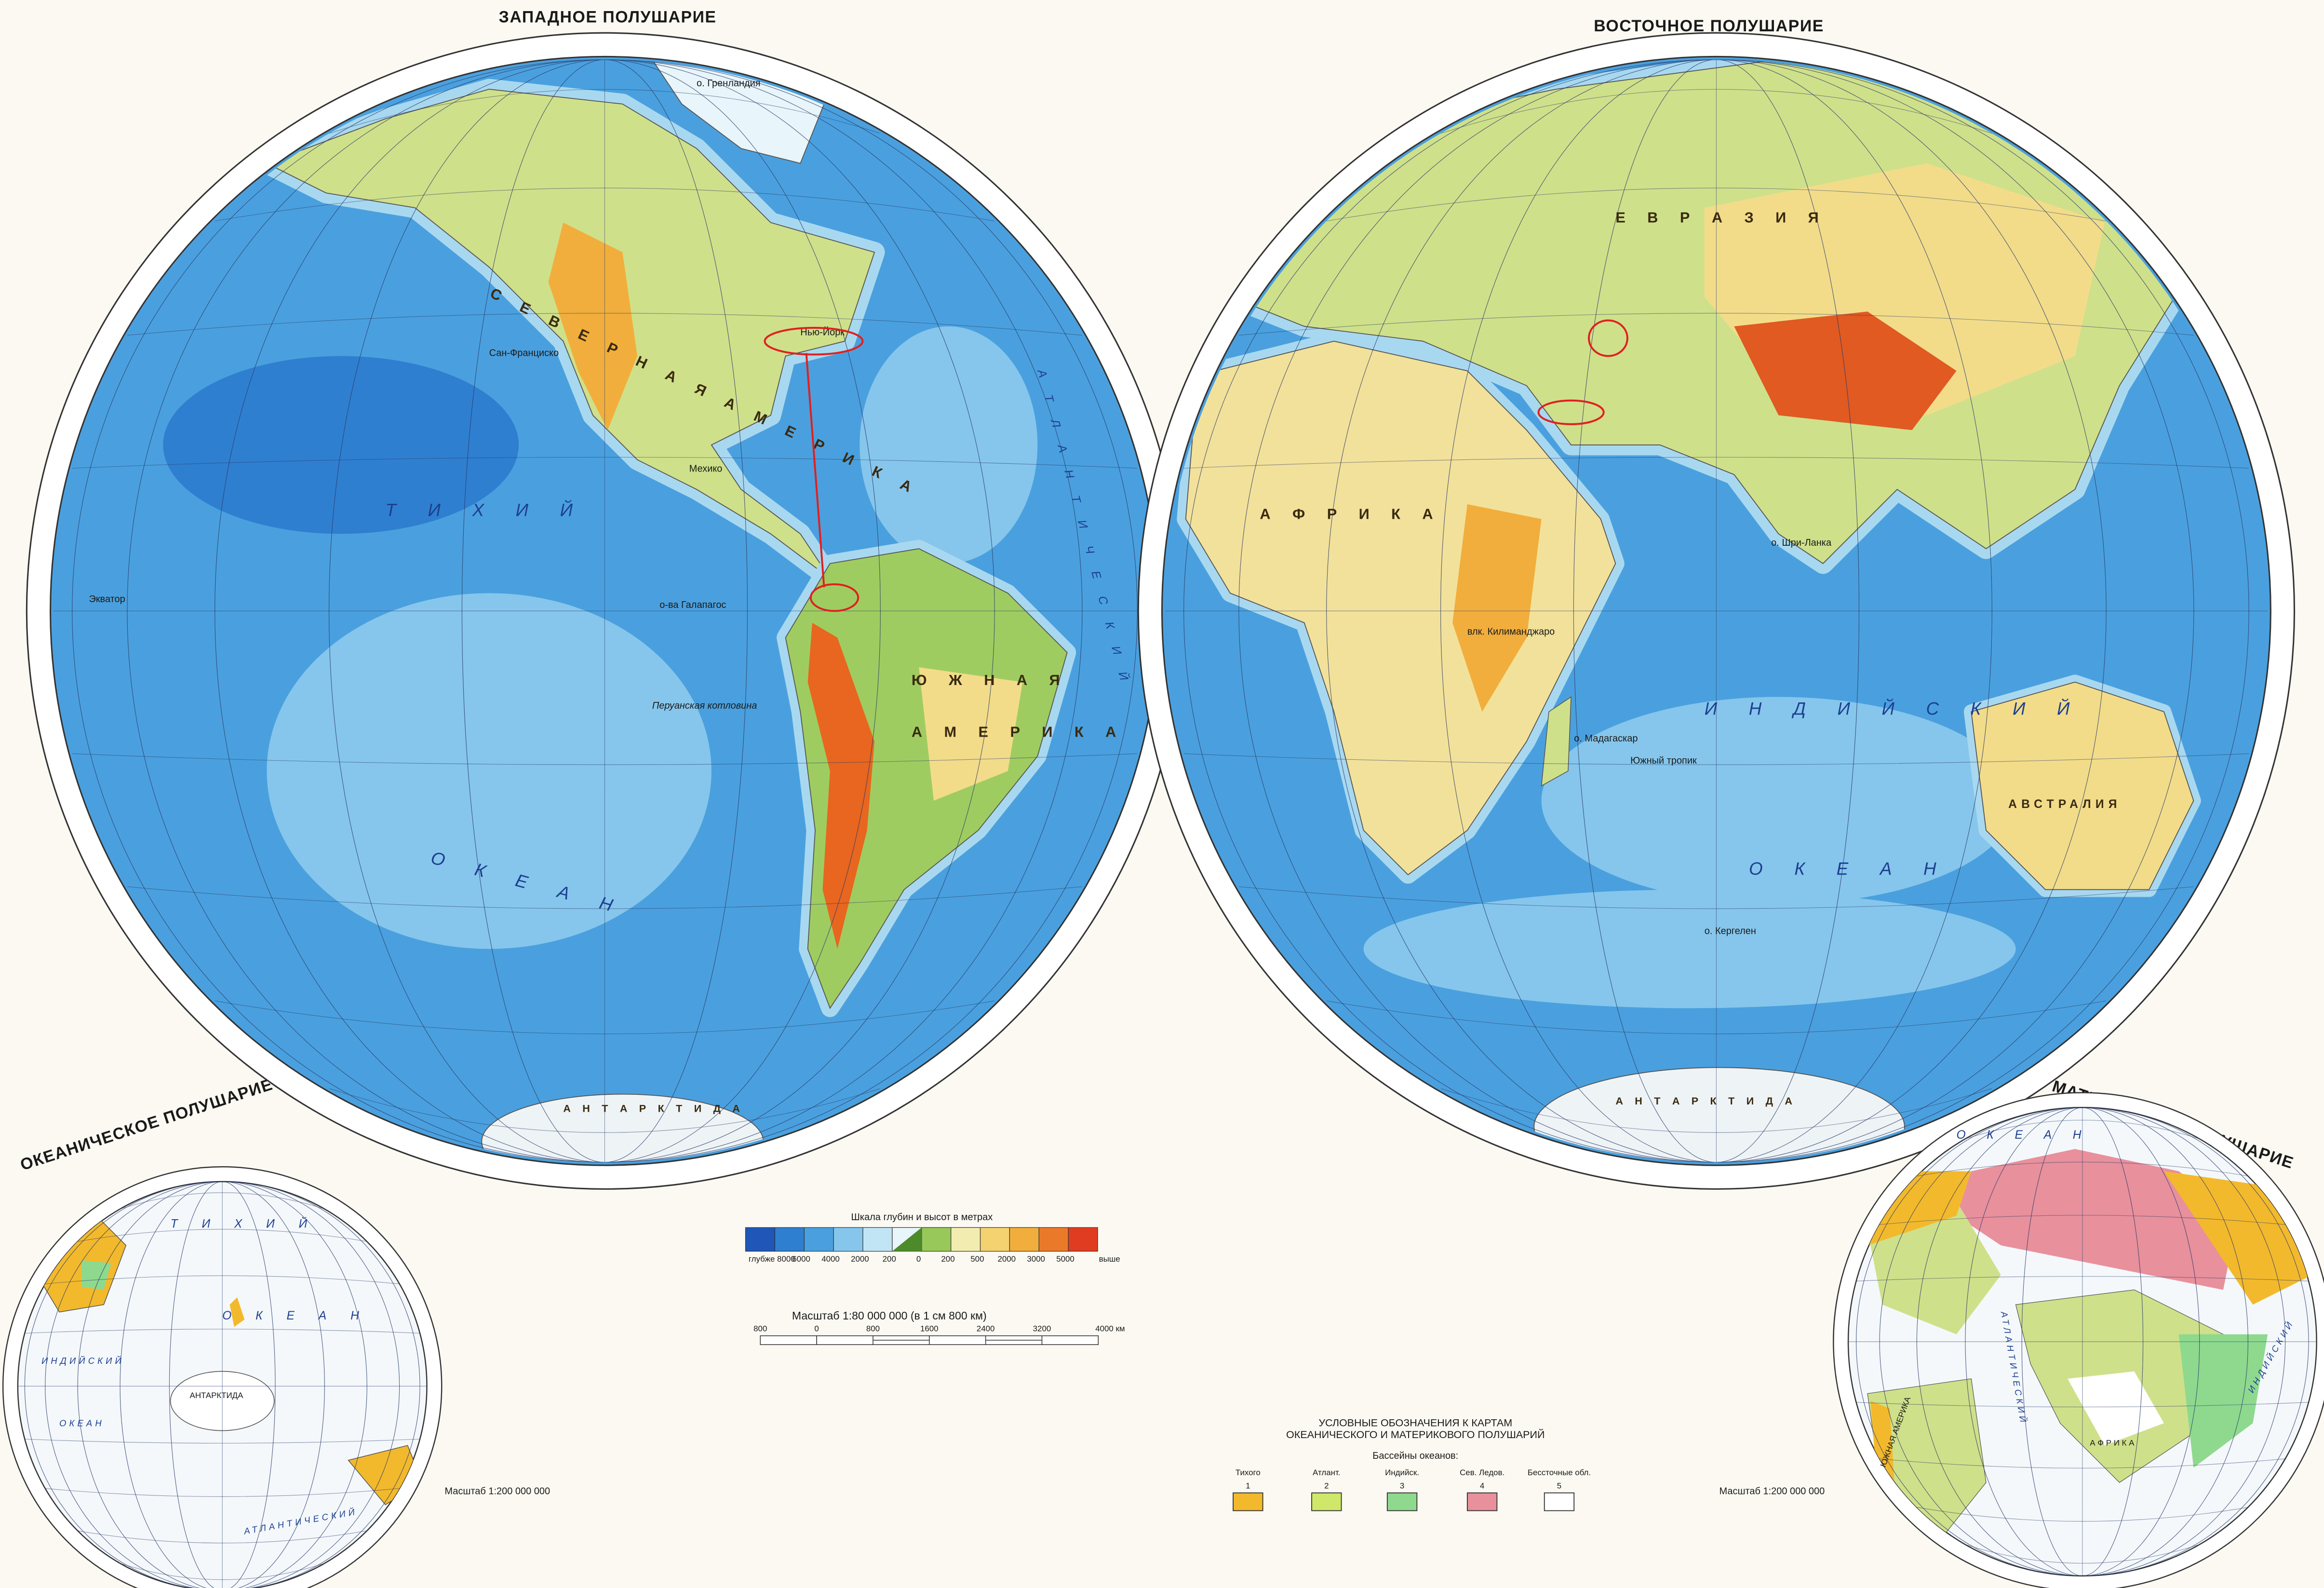 The width and height of the screenshot is (2324, 1588). Describe the element at coordinates (704, 705) in the screenshot. I see `peru-basin-label: Перуанская котловина` at that location.